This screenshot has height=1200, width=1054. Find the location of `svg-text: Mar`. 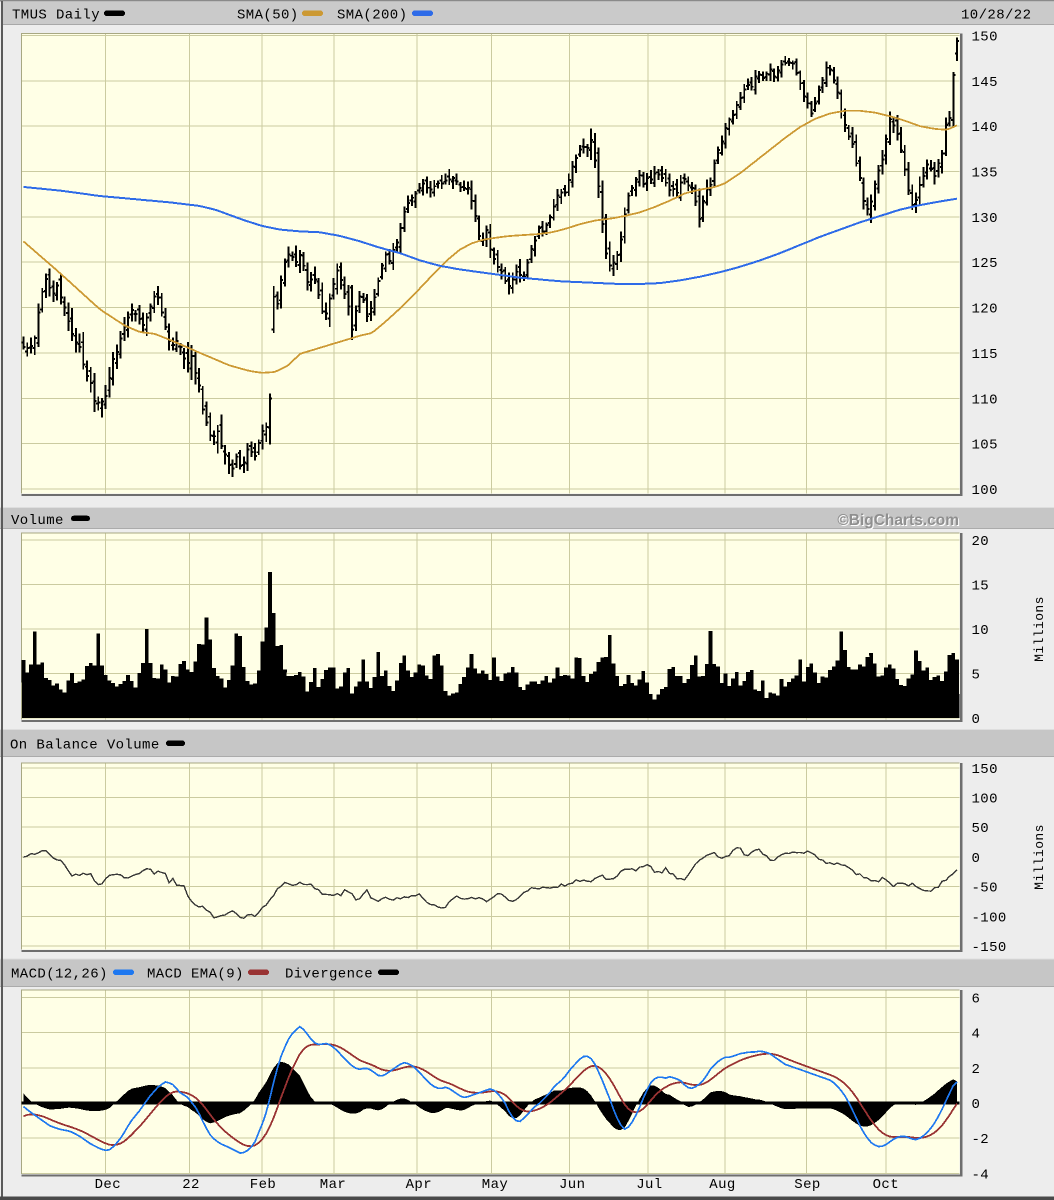

svg-text: Mar is located at coordinates (333, 1185).